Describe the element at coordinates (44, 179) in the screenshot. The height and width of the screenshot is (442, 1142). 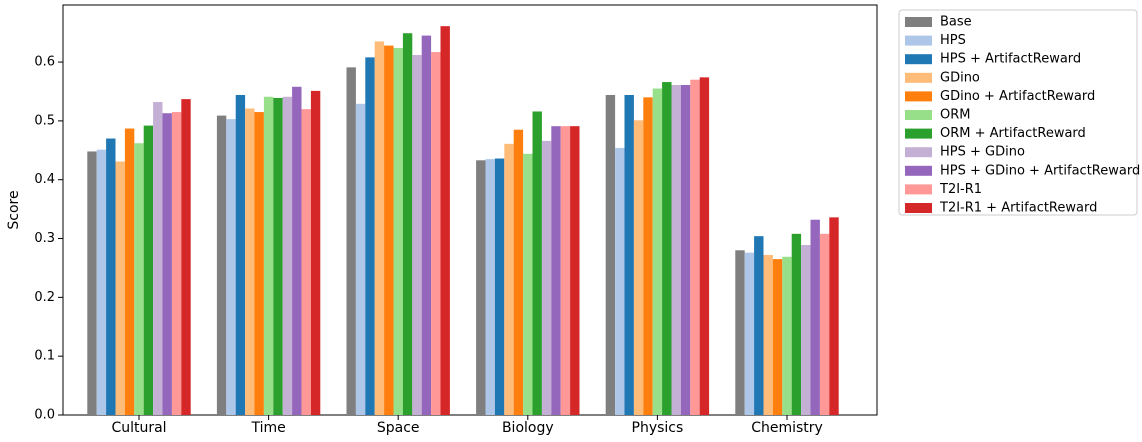
I see `y-tick-label: 0.4` at that location.